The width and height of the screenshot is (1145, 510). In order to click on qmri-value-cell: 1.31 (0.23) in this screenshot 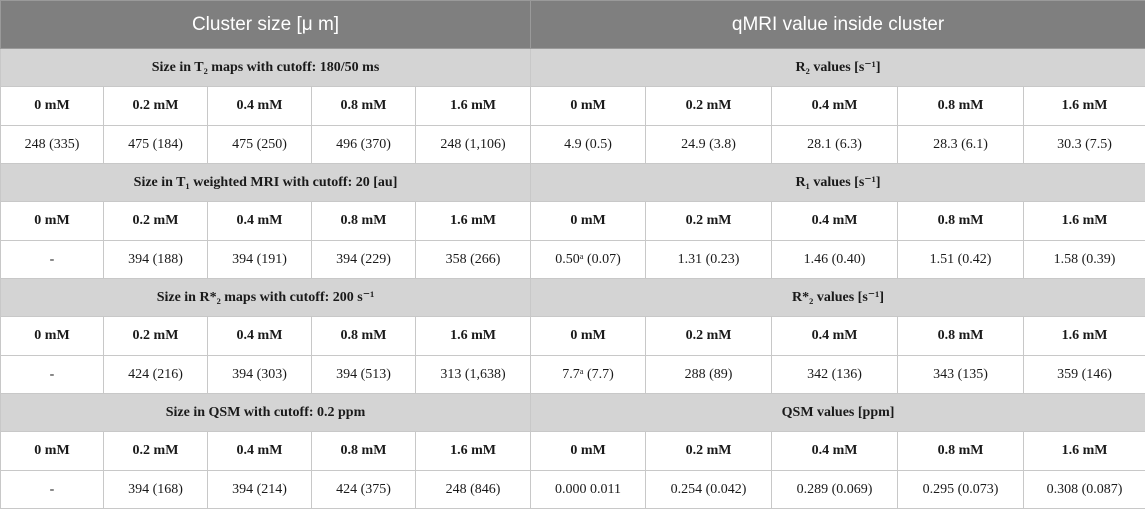, I will do `click(709, 259)`.